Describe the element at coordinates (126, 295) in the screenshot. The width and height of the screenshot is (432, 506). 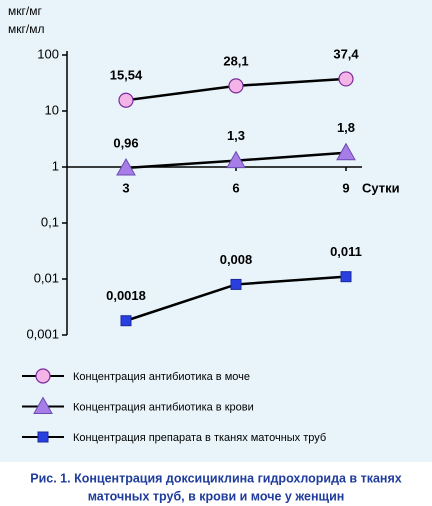
I see `data-label: 0,0018` at that location.